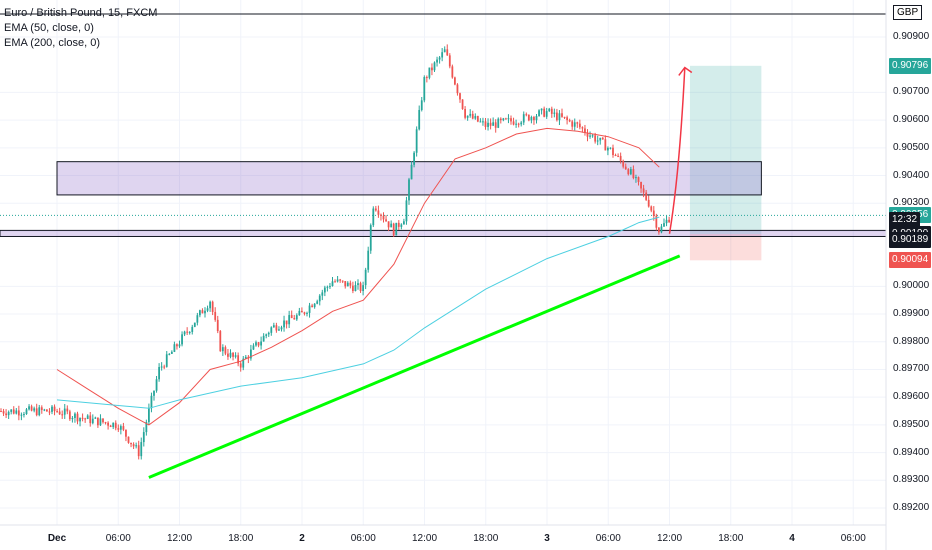 This screenshot has height=550, width=932. Describe the element at coordinates (910, 65) in the screenshot. I see `target-price-tag: 0.90796` at that location.